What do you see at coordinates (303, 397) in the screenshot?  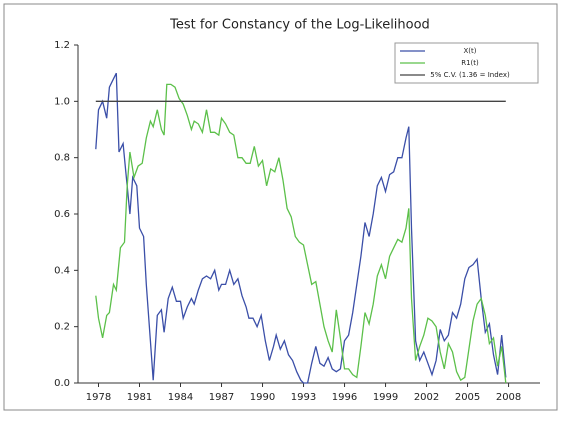 I see `x-tick-label: 1993` at bounding box center [303, 397].